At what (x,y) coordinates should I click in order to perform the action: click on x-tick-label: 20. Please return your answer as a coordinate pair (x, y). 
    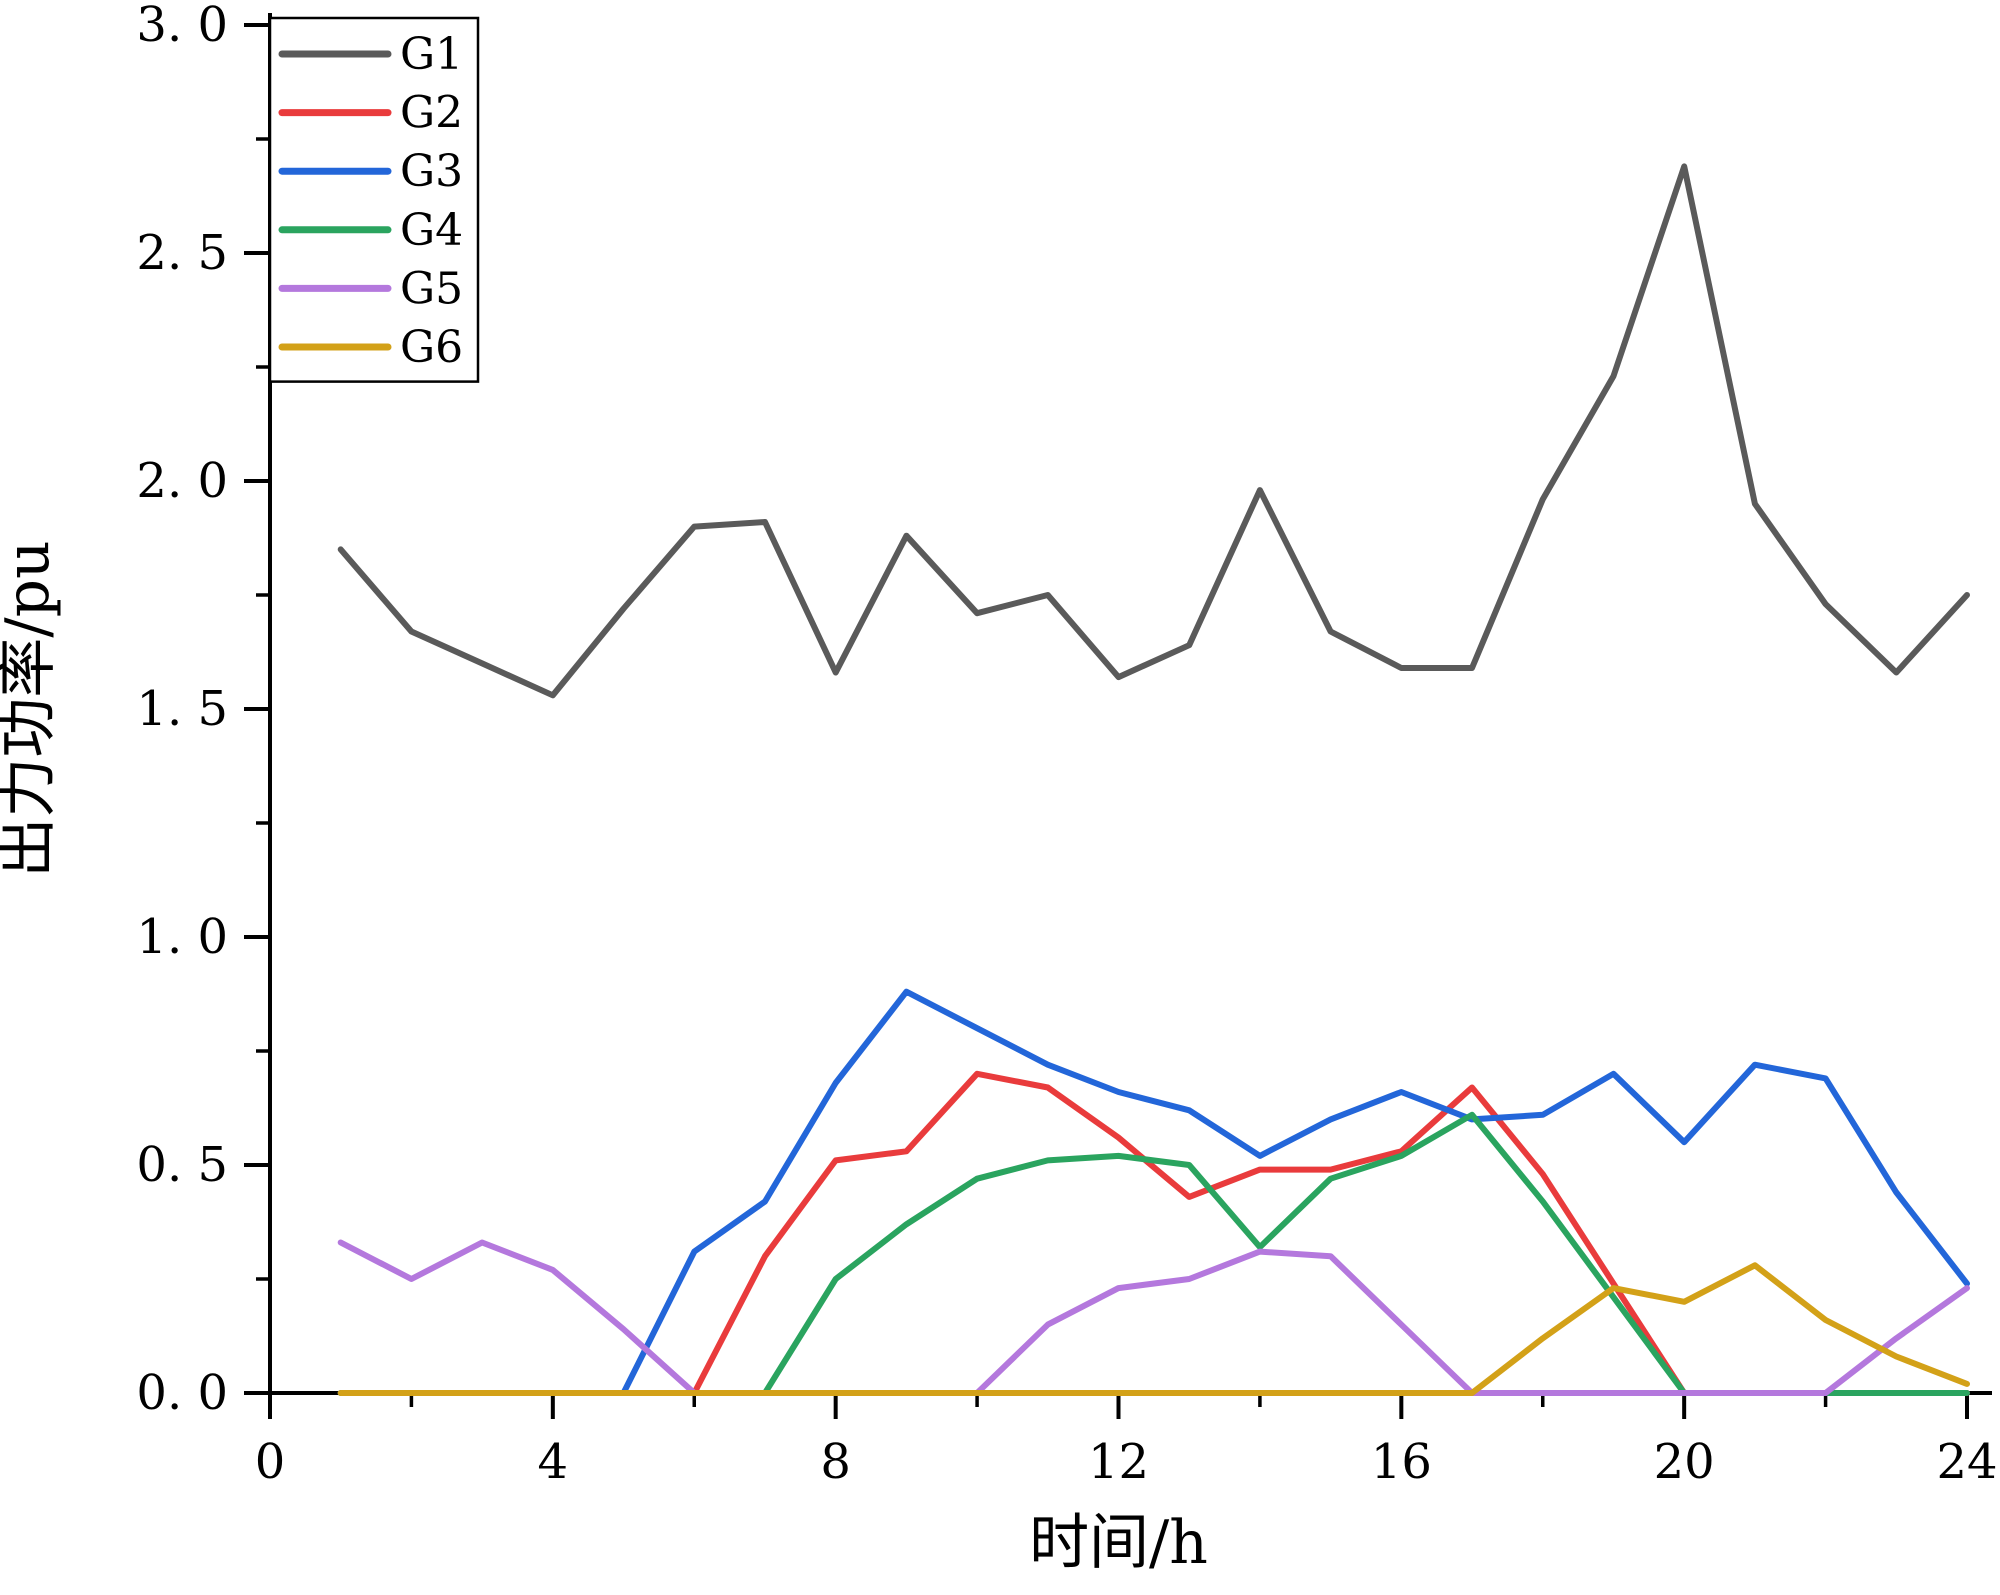
    Looking at the image, I should click on (1684, 1462).